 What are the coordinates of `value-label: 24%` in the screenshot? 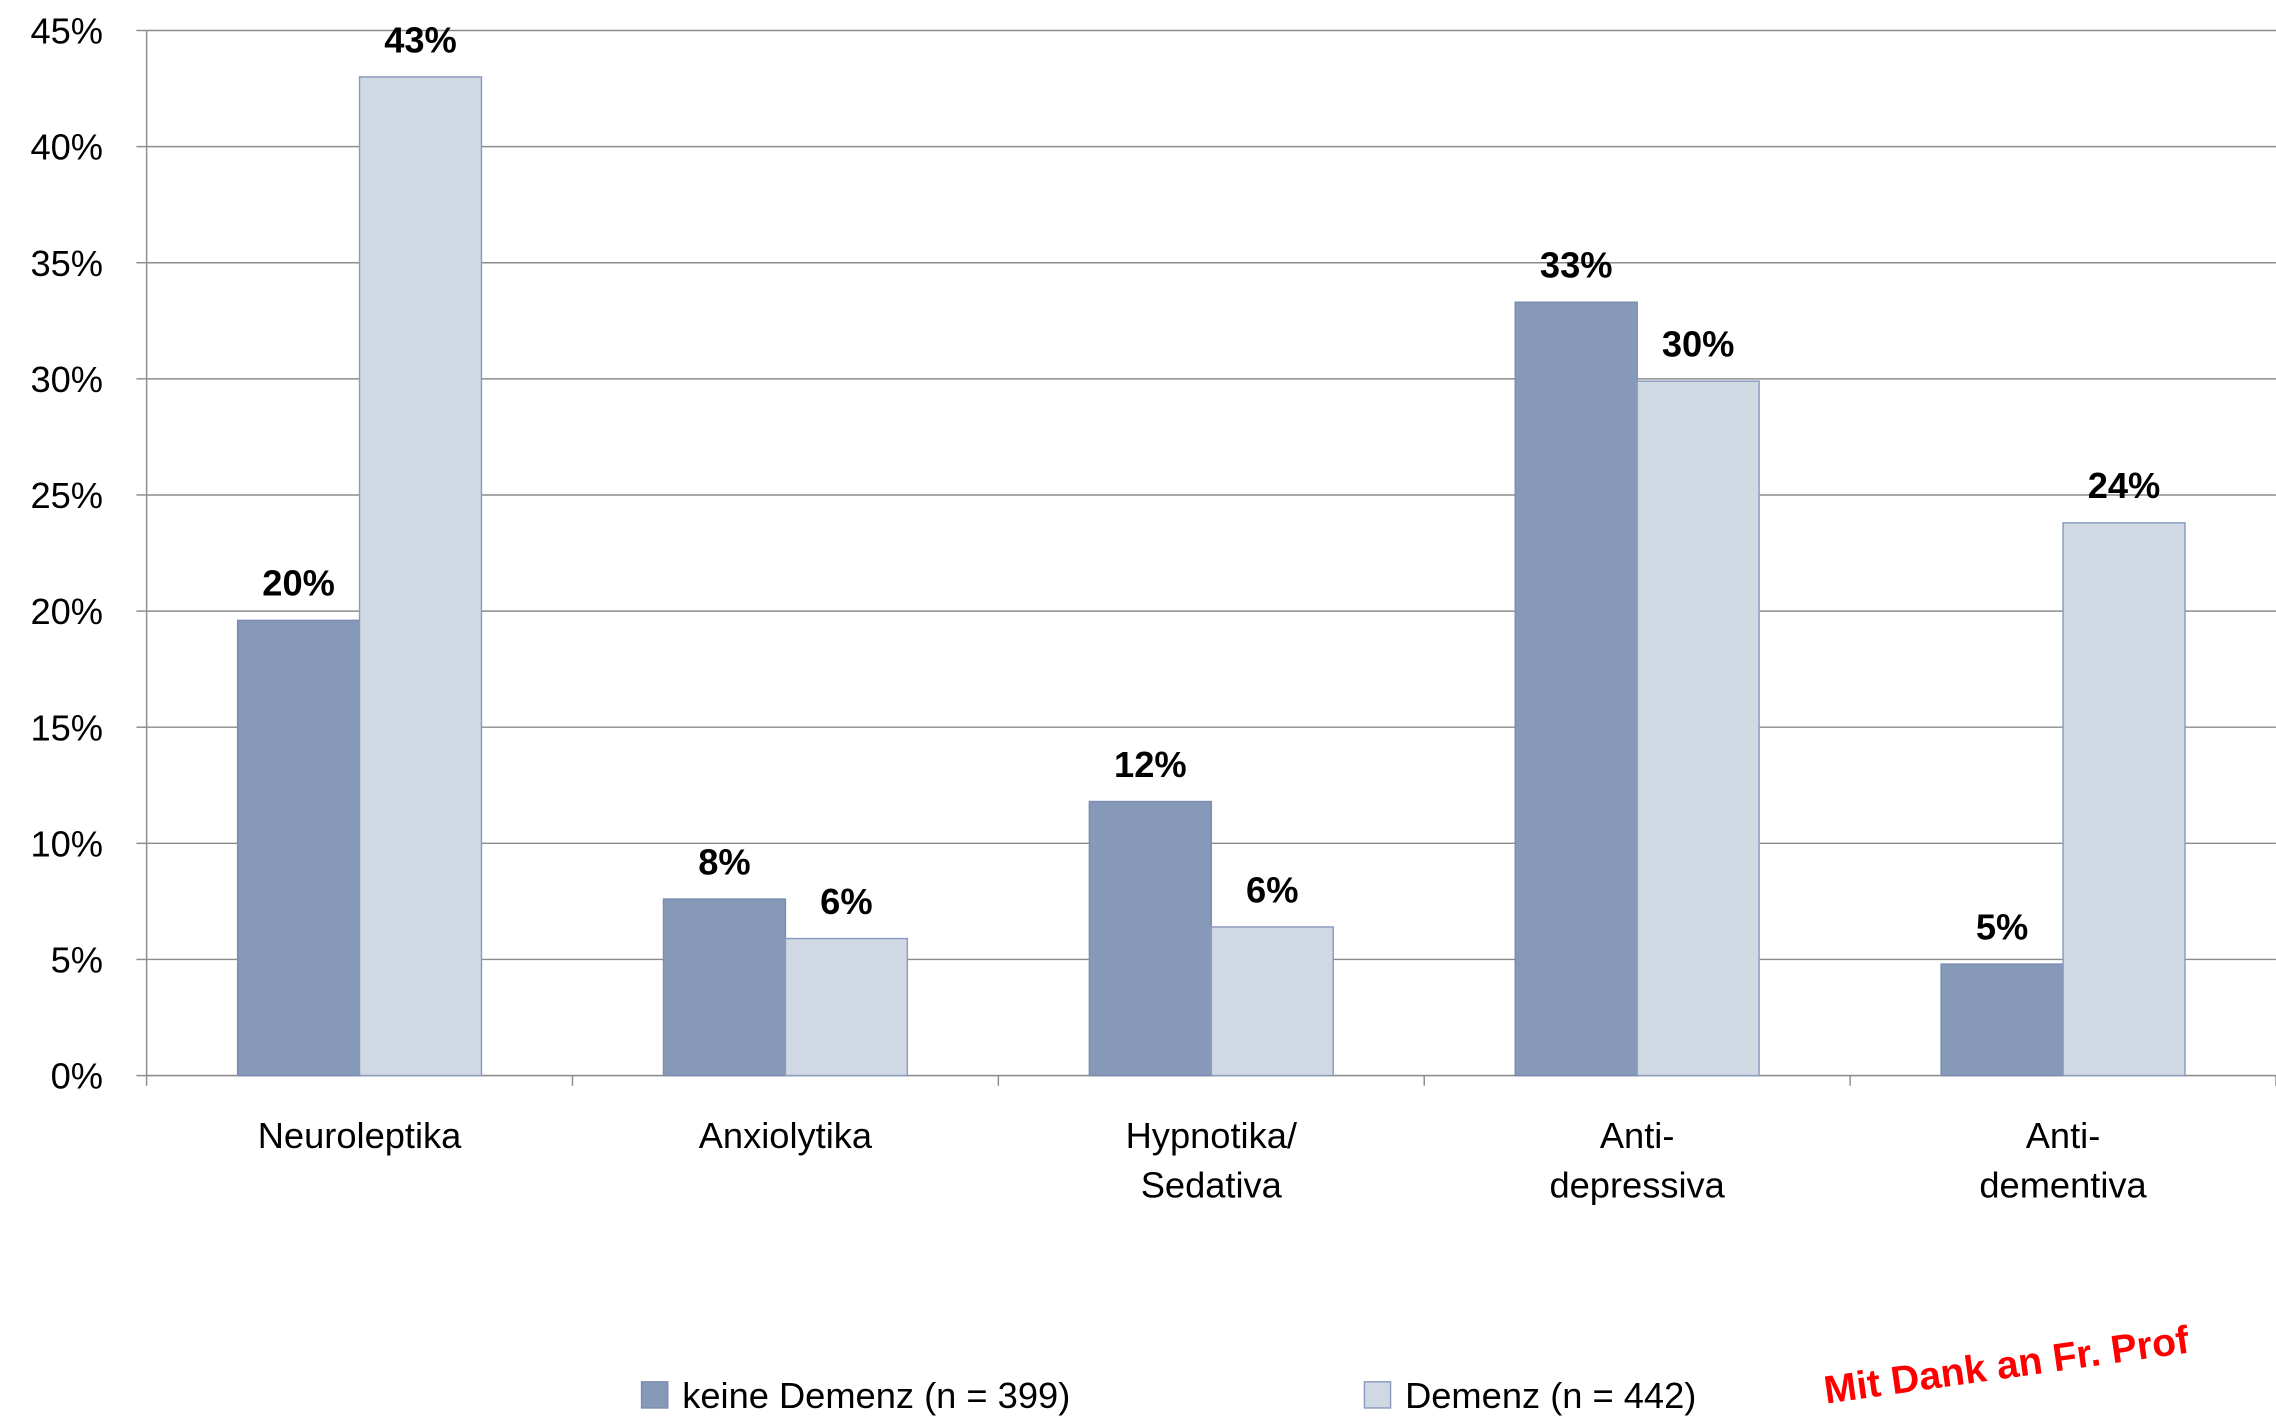 It's located at (2124, 485).